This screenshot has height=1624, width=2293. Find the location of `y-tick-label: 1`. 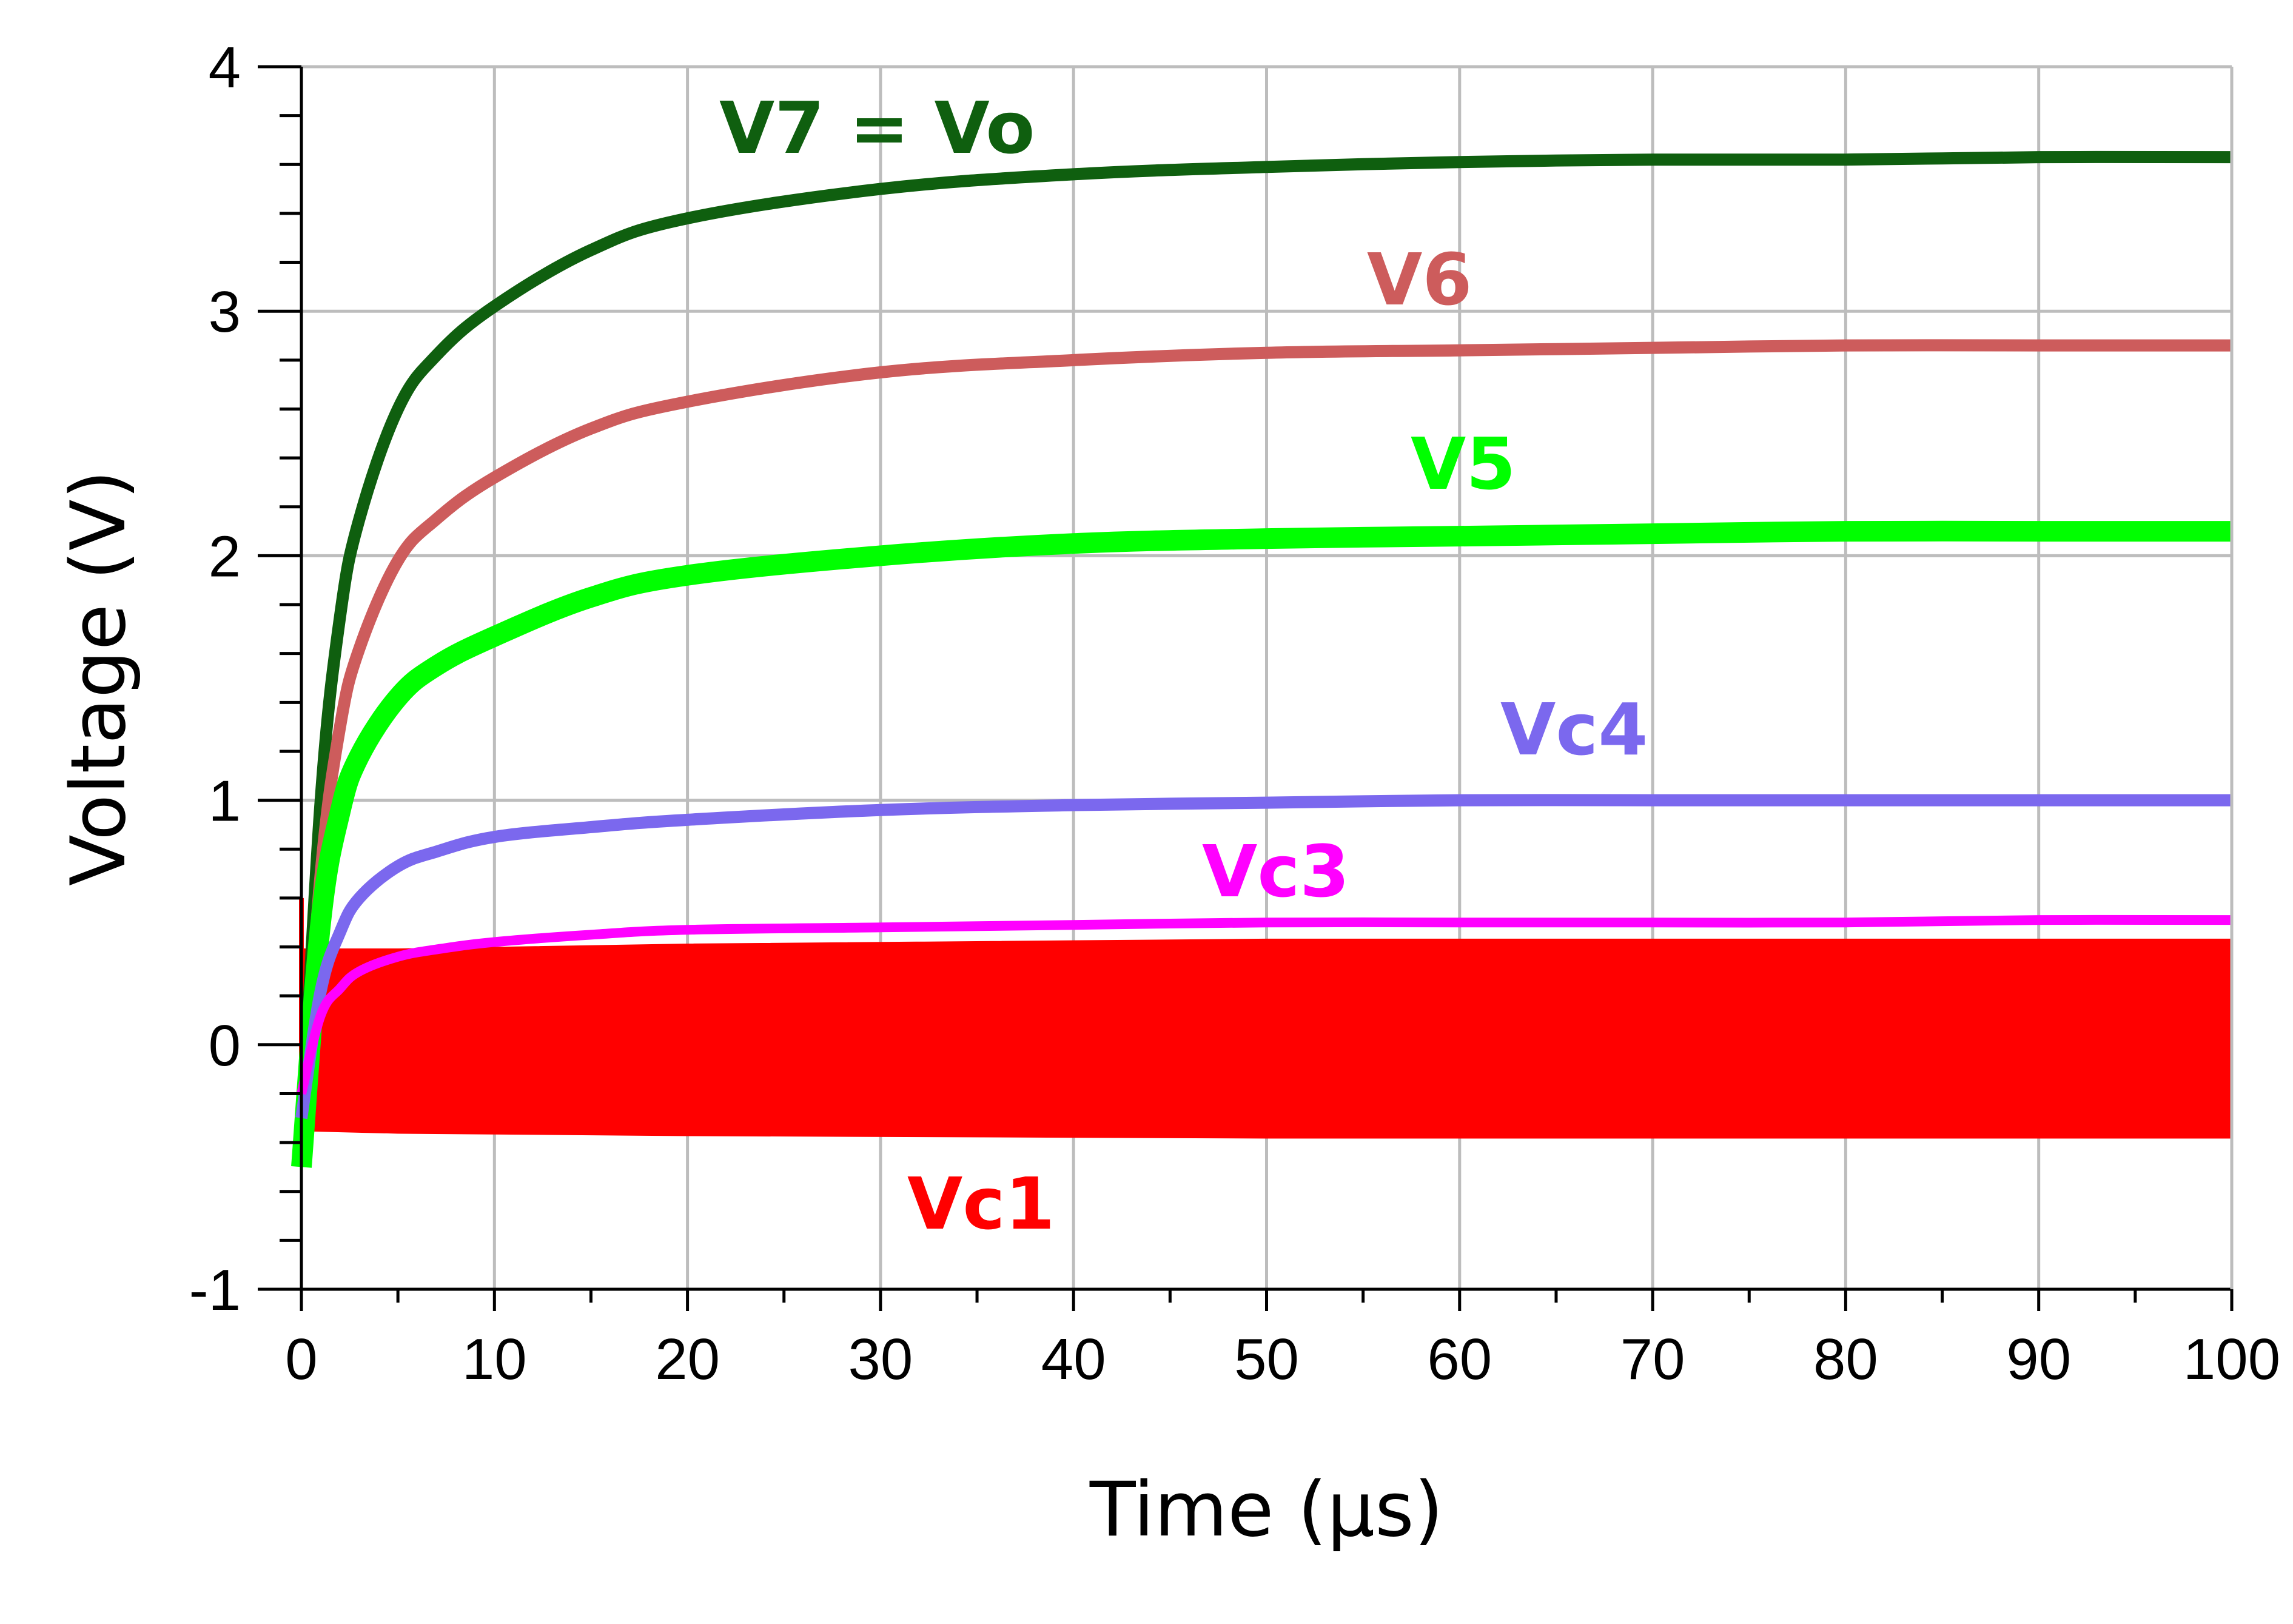

y-tick-label: 1 is located at coordinates (225, 802).